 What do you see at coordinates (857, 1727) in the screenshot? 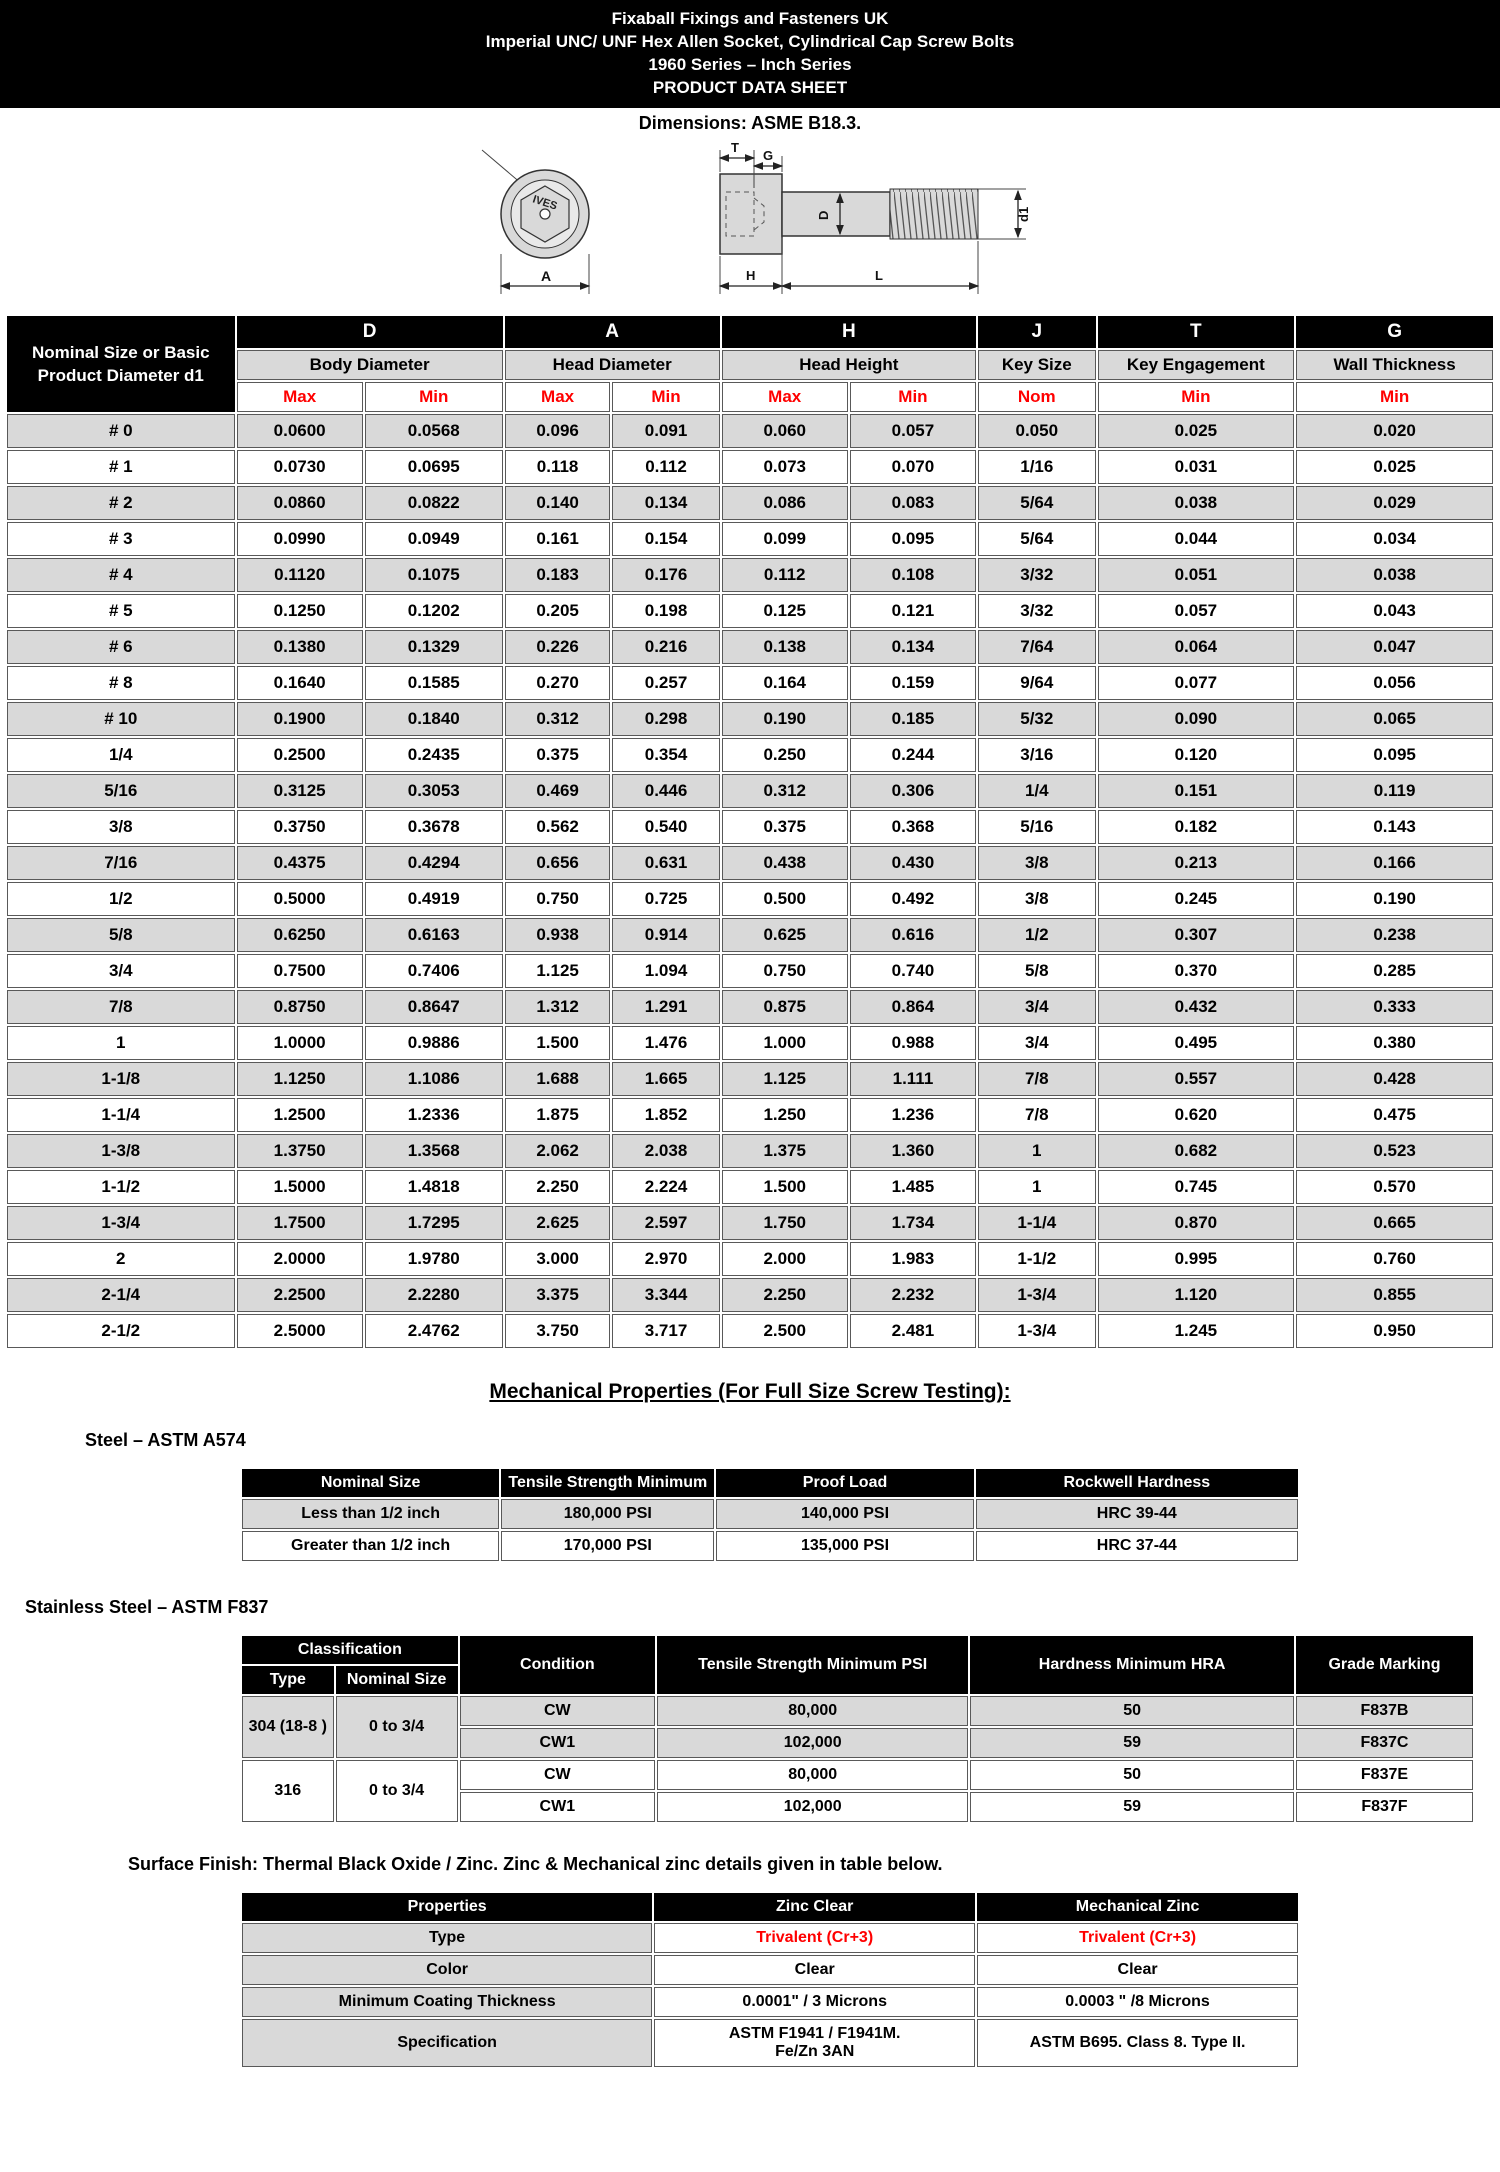
I see `stainless-row: 304 (18-8 ) 0 to 3/4 CW 80,000 50 F837B` at bounding box center [857, 1727].